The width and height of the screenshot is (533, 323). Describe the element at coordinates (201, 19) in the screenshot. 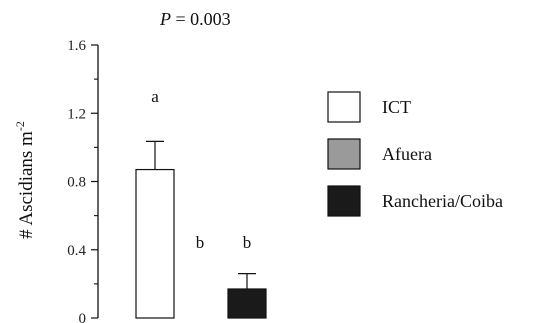

I see `title-value: = 0.003` at that location.